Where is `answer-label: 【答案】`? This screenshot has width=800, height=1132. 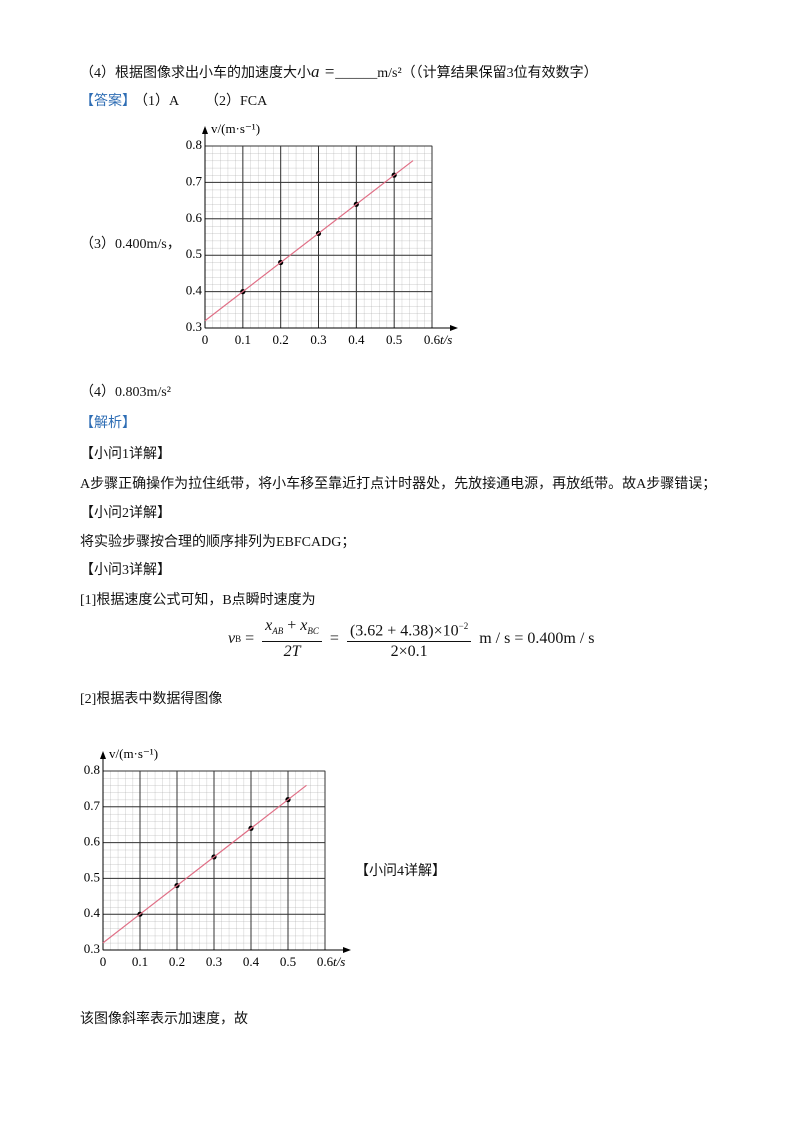
answer-label: 【答案】 is located at coordinates (108, 101).